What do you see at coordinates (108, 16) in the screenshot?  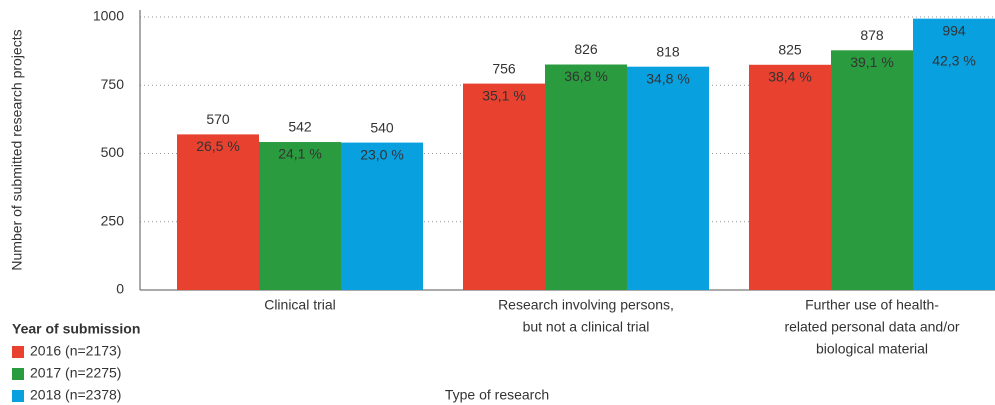 I see `y-tick-label: 1000` at bounding box center [108, 16].